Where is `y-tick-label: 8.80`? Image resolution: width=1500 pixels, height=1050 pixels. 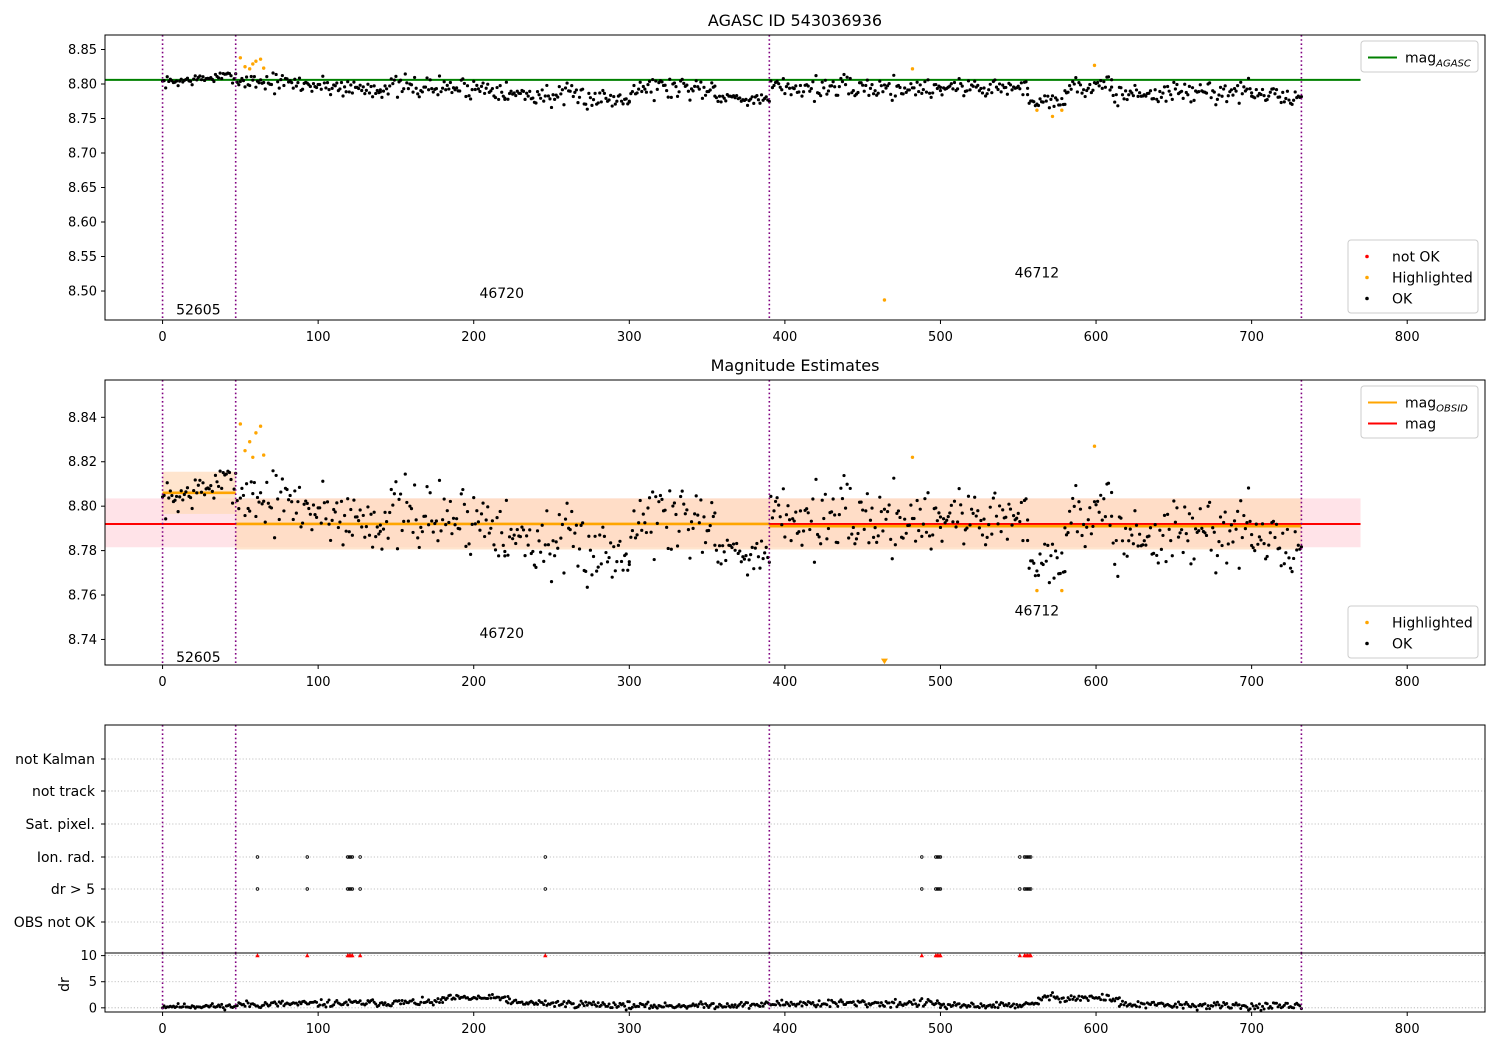 y-tick-label: 8.80 is located at coordinates (82, 84).